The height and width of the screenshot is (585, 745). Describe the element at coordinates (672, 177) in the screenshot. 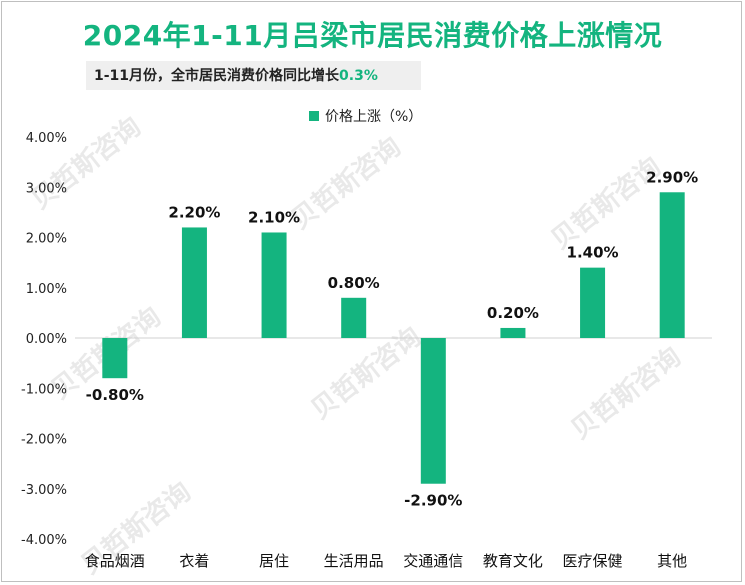

I see `data-label: 2.90%` at that location.